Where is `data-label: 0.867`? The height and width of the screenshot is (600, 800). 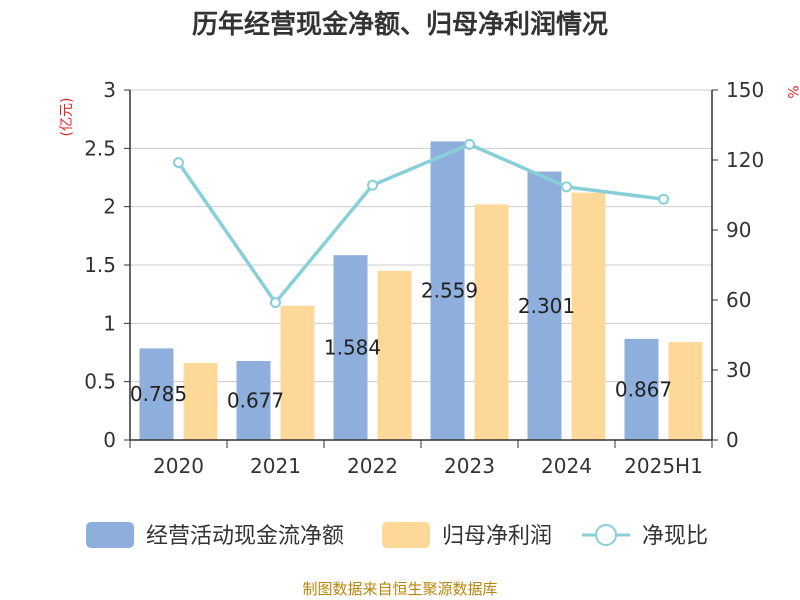
data-label: 0.867 is located at coordinates (643, 389).